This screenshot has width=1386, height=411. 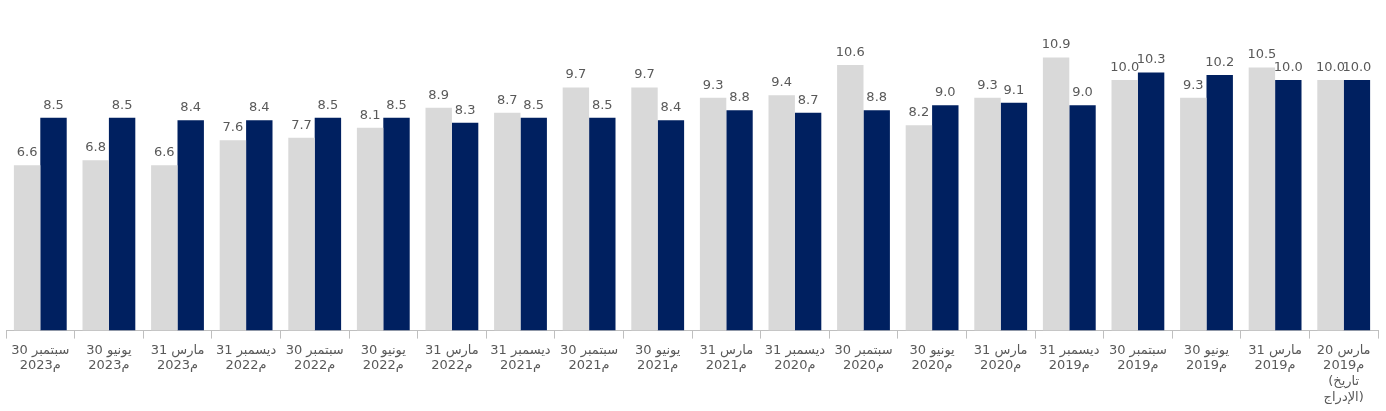 What do you see at coordinates (439, 94) in the screenshot?
I see `data-label: 8.9` at bounding box center [439, 94].